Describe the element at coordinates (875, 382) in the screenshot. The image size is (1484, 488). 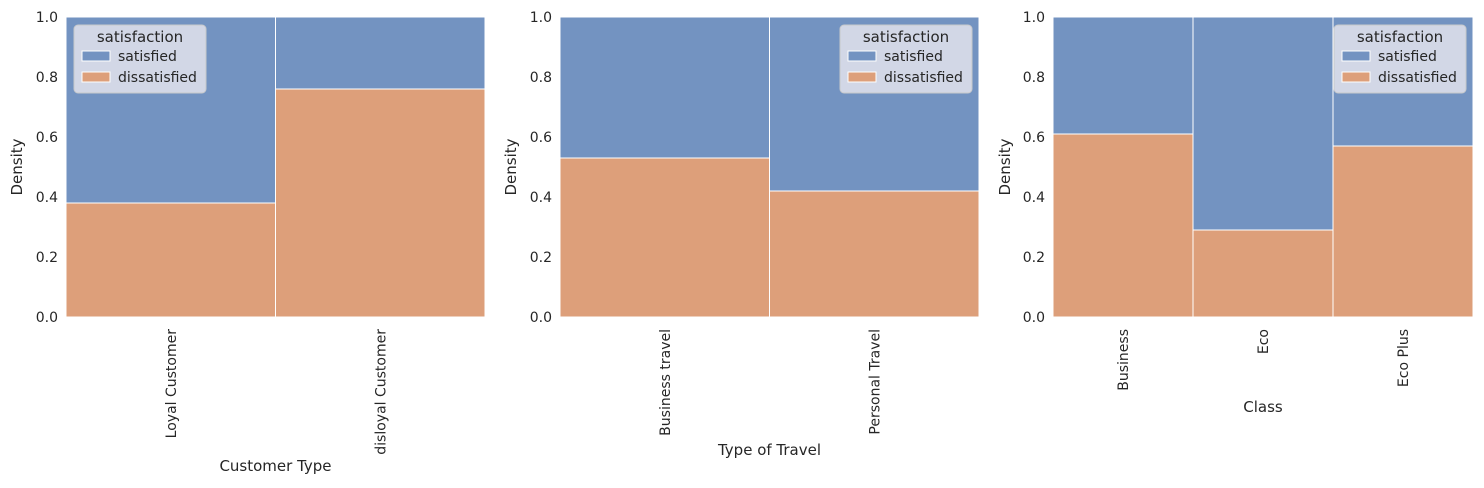
I see `x-tick-label: Personal Travel` at that location.